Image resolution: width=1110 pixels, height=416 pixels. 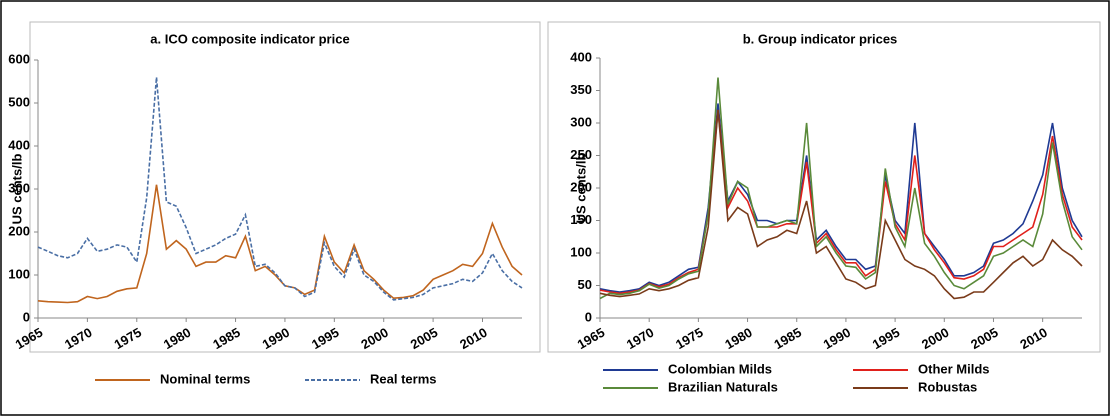 I want to click on chart-title: a. ICO composite indicator price, so click(x=249, y=38).